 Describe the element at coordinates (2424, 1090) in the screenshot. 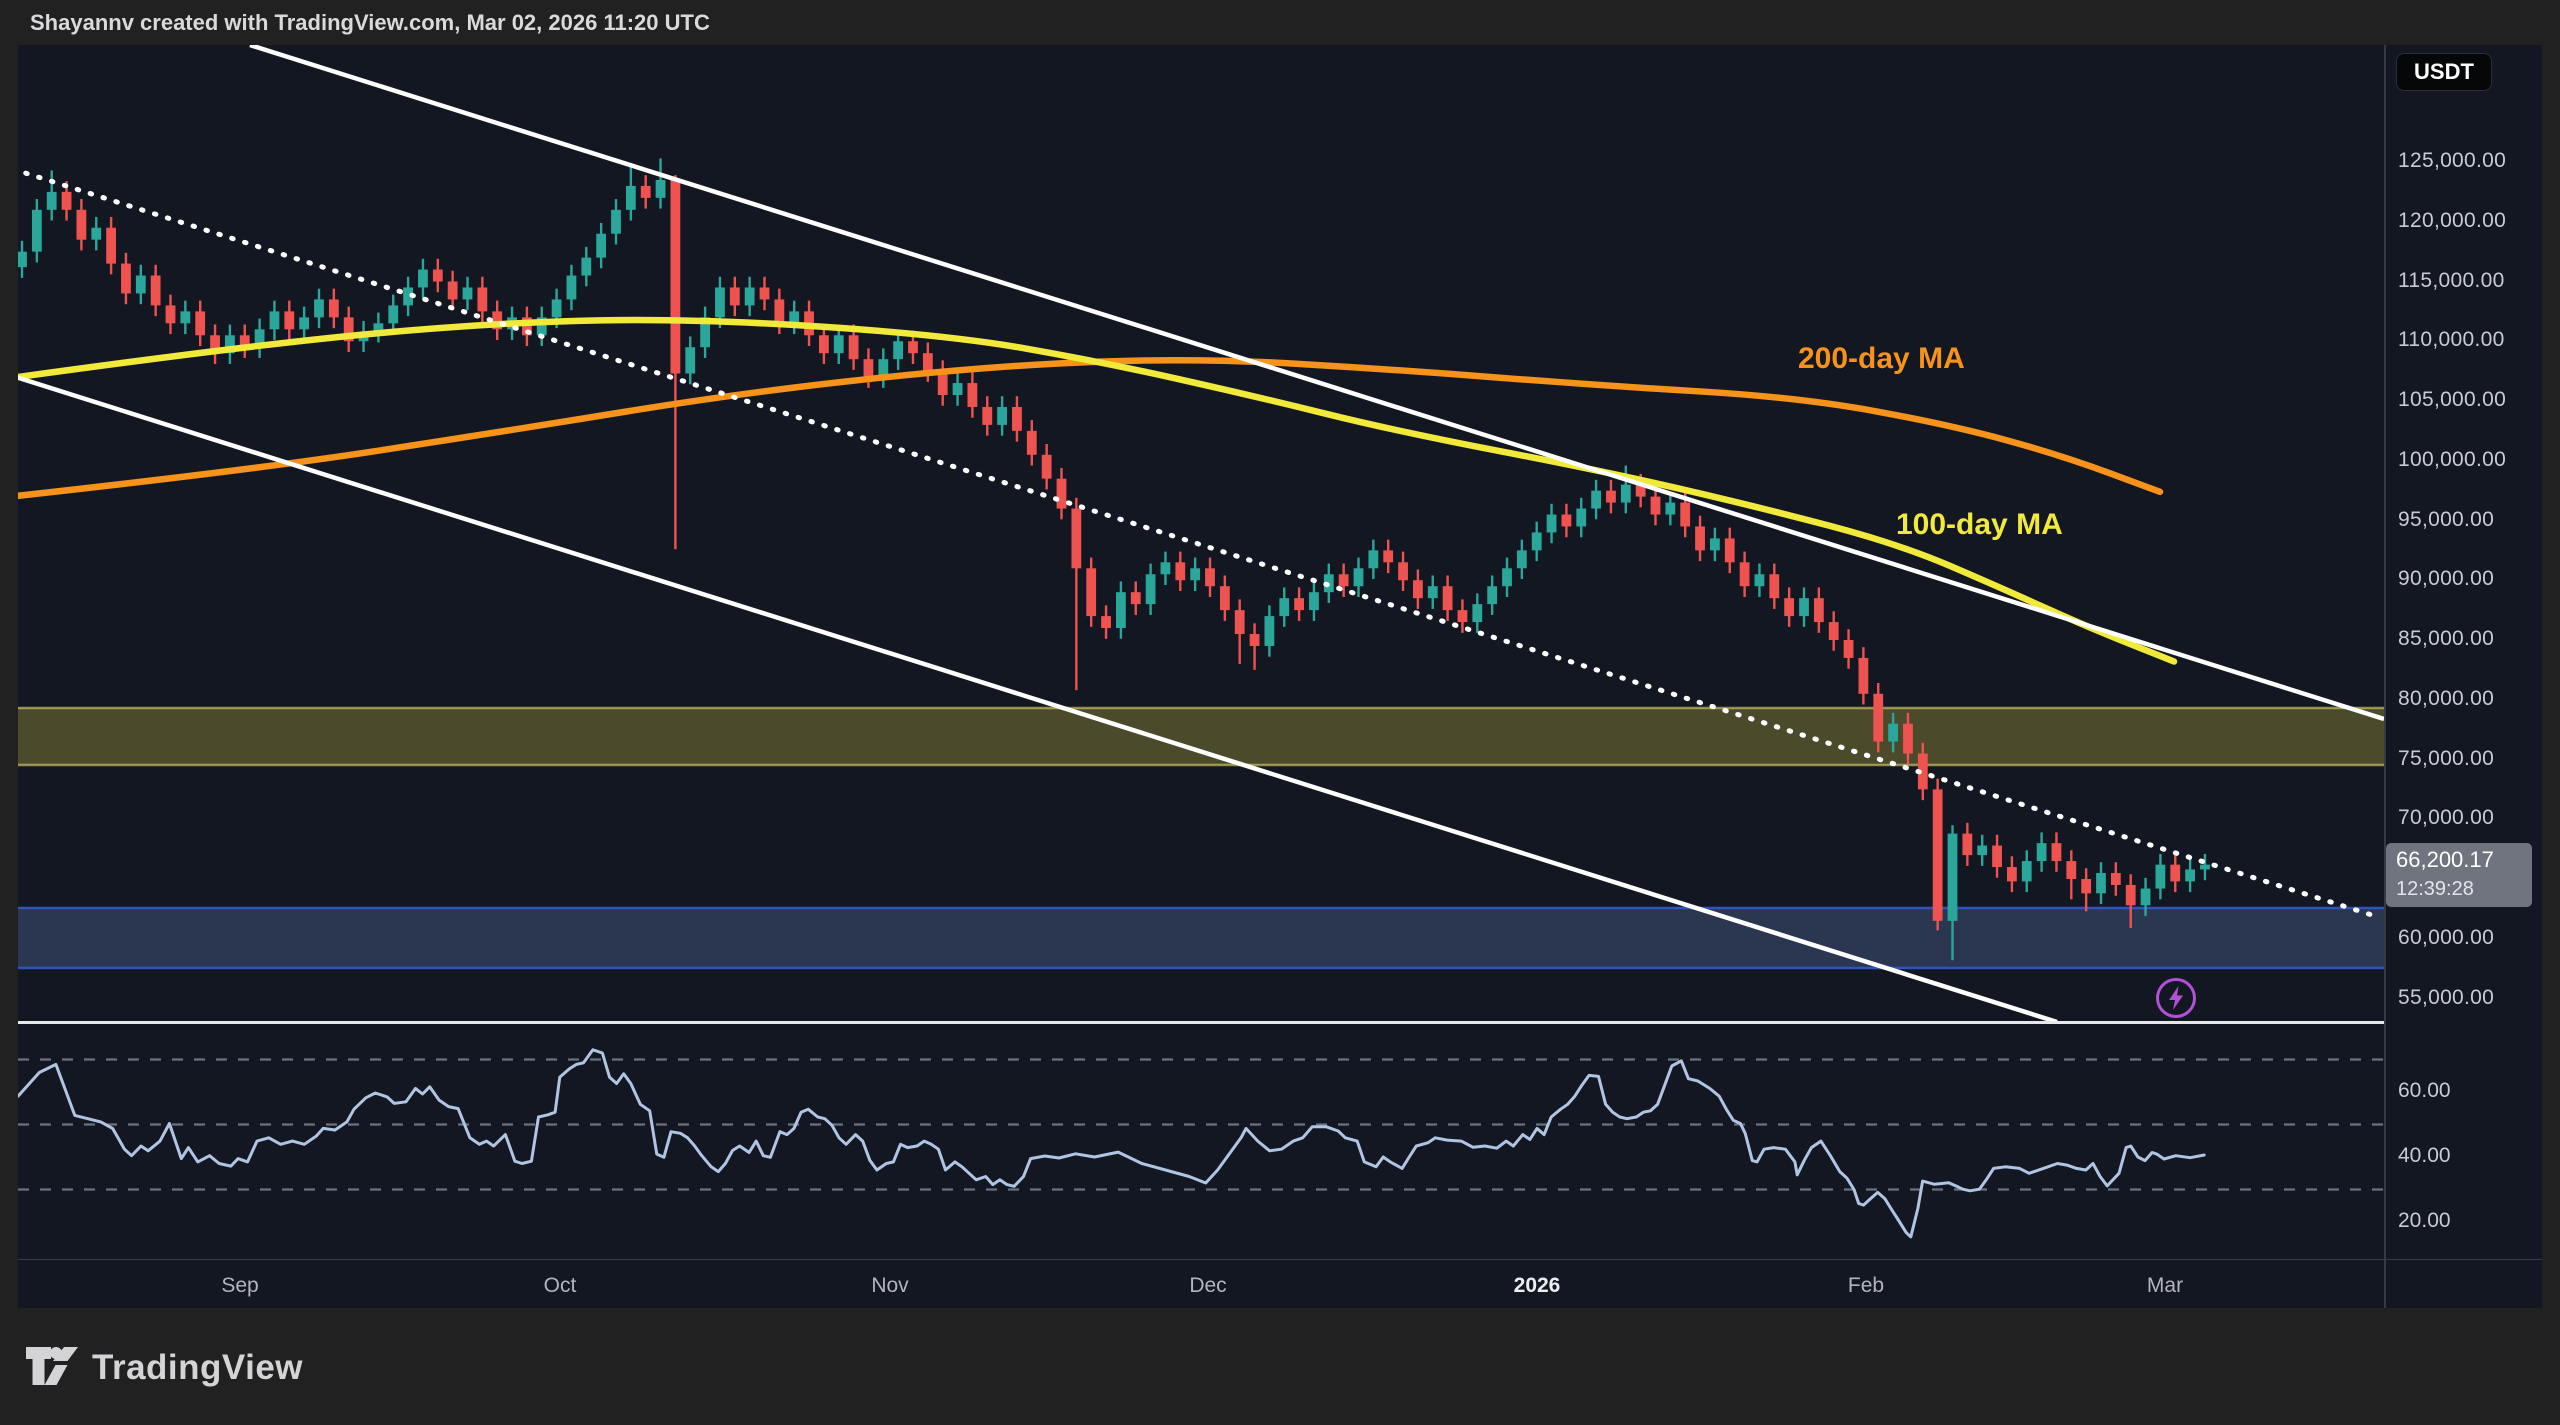

I see `rsi-axis-label: 60.00` at that location.